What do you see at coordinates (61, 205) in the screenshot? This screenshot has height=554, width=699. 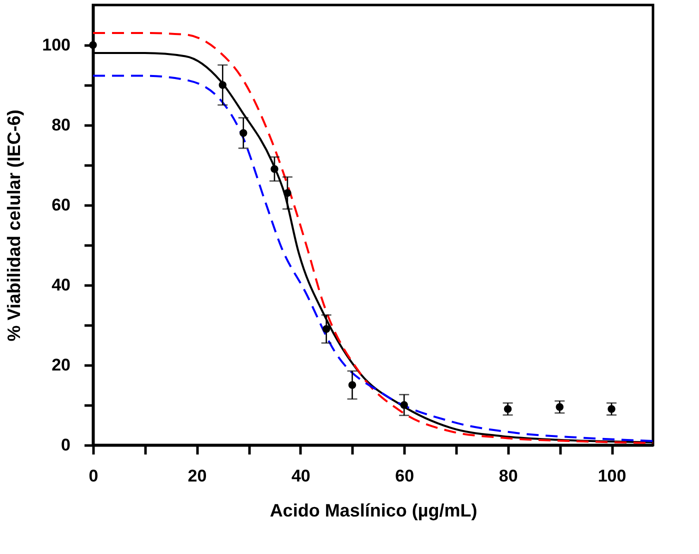 I see `y-tick-label: 60` at bounding box center [61, 205].